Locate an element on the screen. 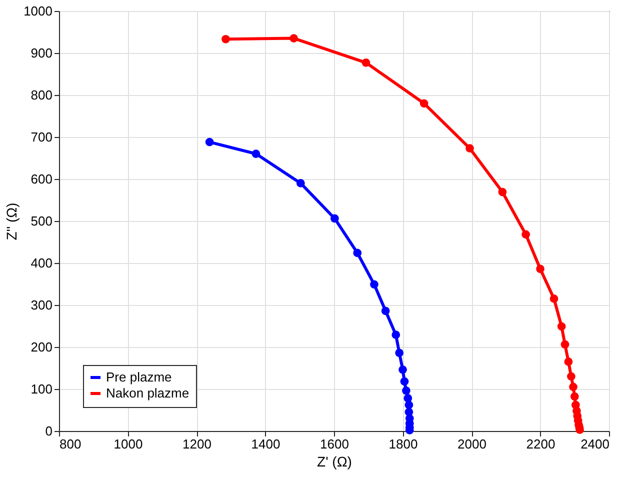 The image size is (632, 492). x-axis-title: Z' (Ω) is located at coordinates (334, 462).